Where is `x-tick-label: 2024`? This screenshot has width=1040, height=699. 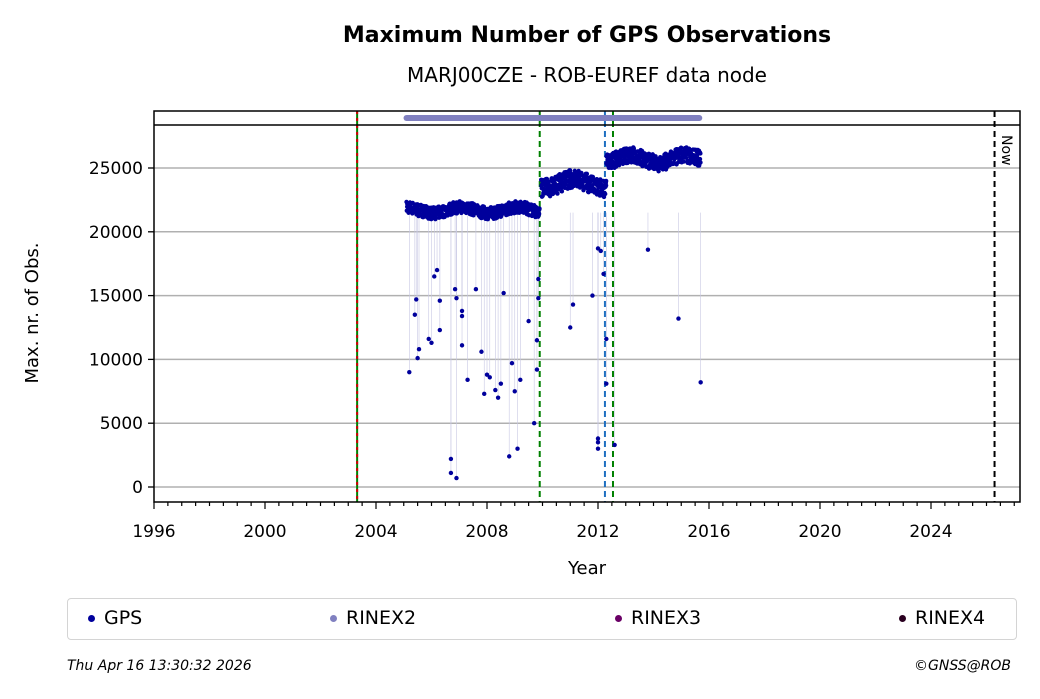 x-tick-label: 2024 is located at coordinates (930, 532).